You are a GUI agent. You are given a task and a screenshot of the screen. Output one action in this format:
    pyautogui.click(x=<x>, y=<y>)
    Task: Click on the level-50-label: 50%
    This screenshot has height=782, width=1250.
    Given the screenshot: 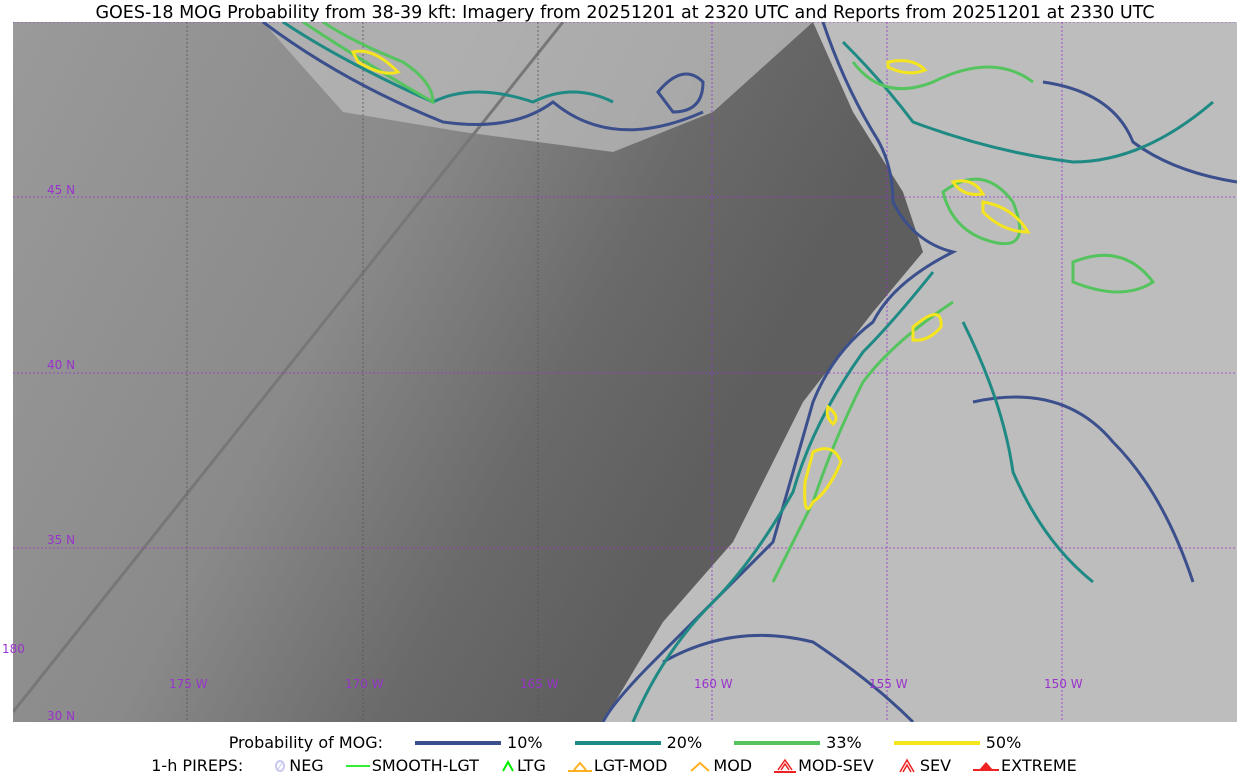 What is the action you would take?
    pyautogui.click(x=1003, y=742)
    